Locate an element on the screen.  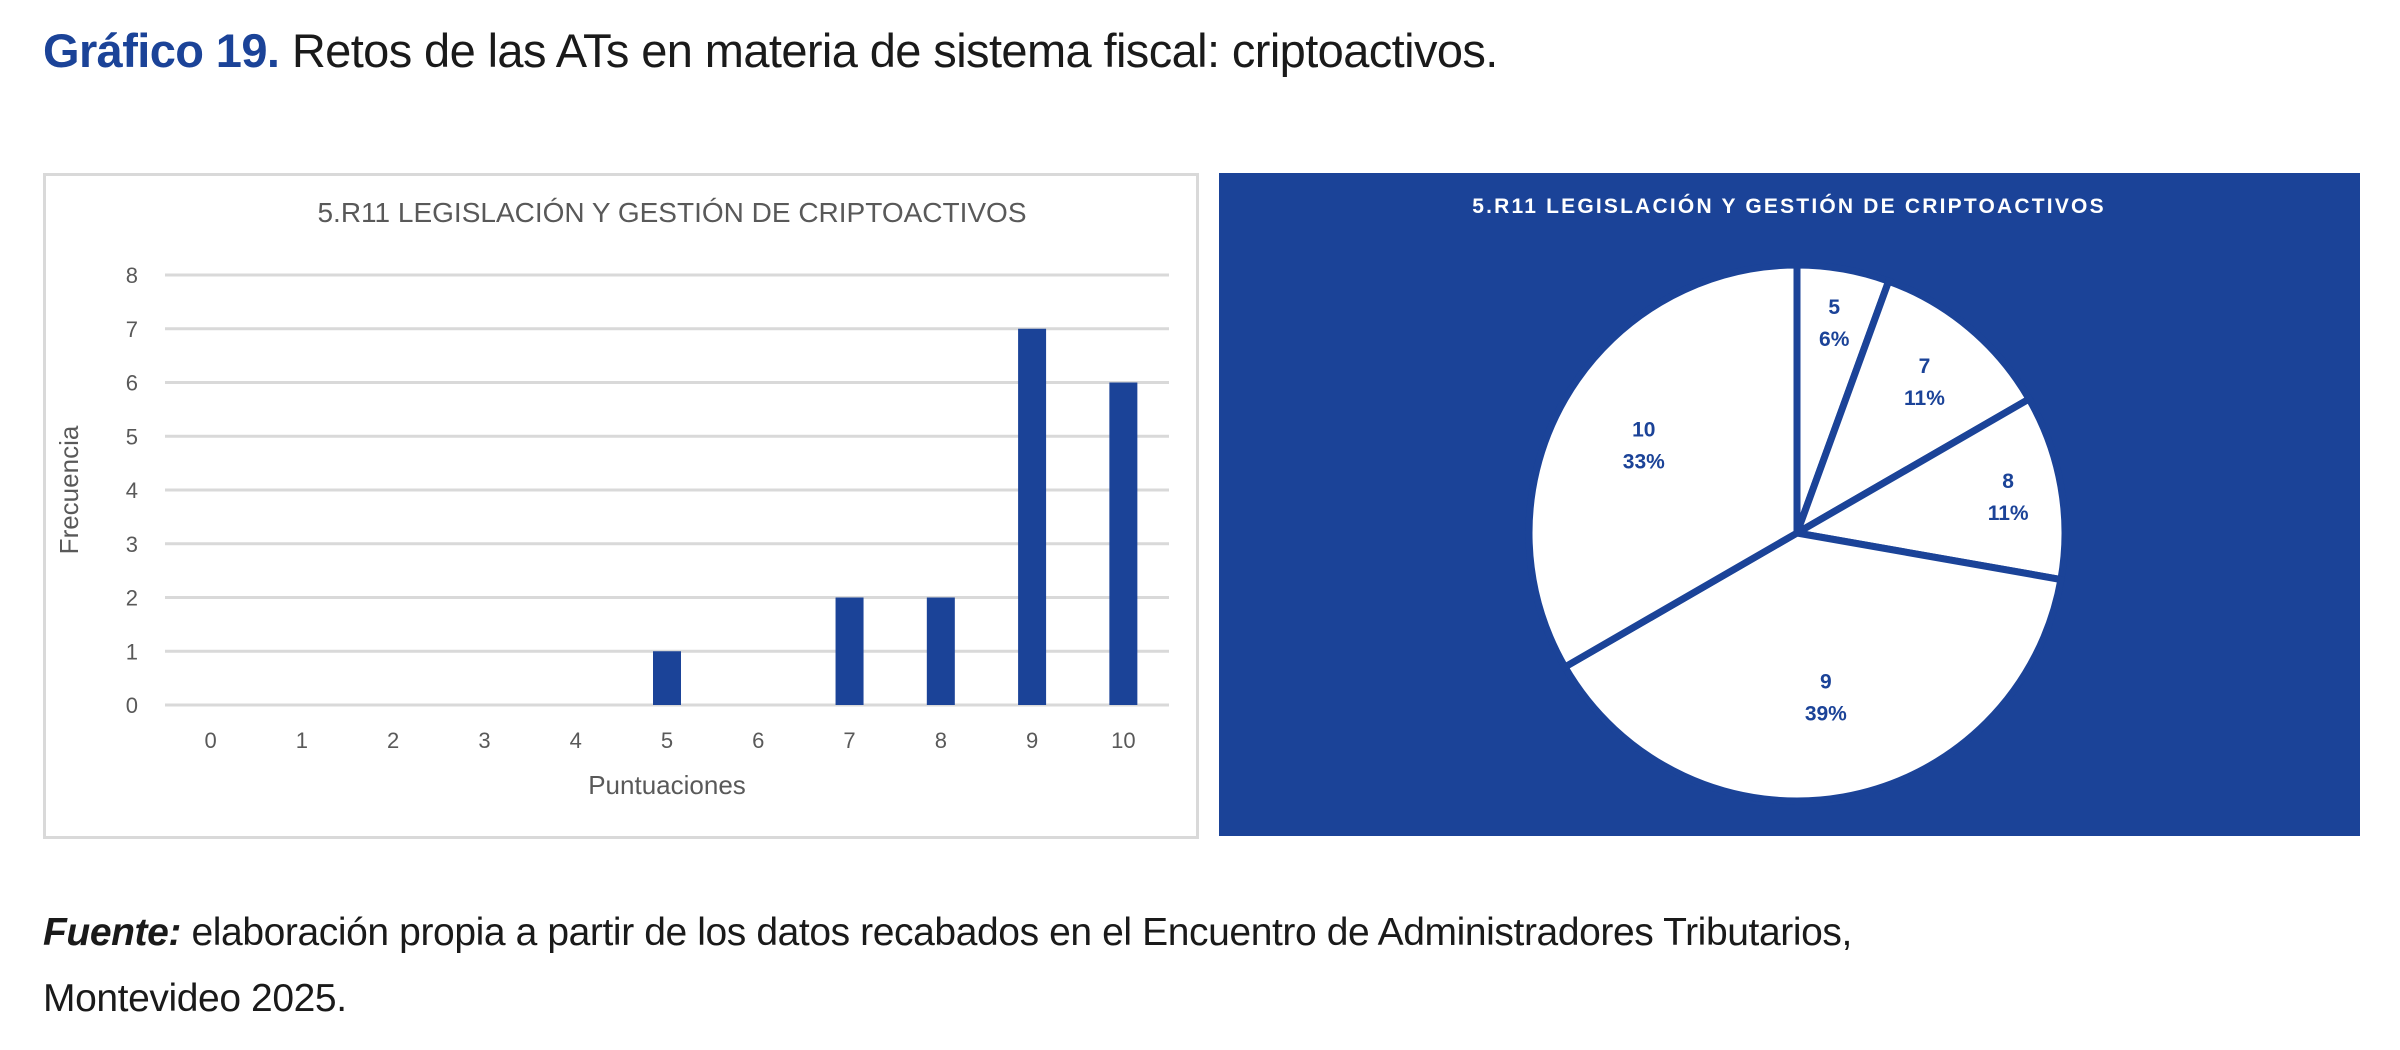
bar-y-tick-labels: 0 1 2 3 4 5 6 7 8 is located at coordinates (132, 490).